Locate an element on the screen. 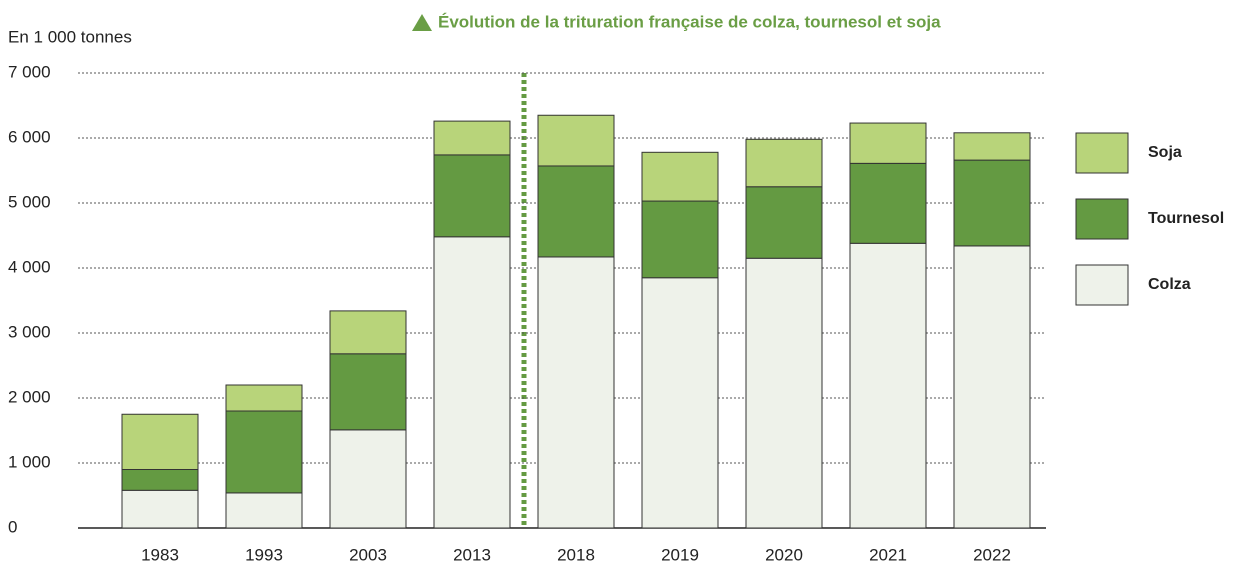  legend-label: Tournesol is located at coordinates (1186, 218).